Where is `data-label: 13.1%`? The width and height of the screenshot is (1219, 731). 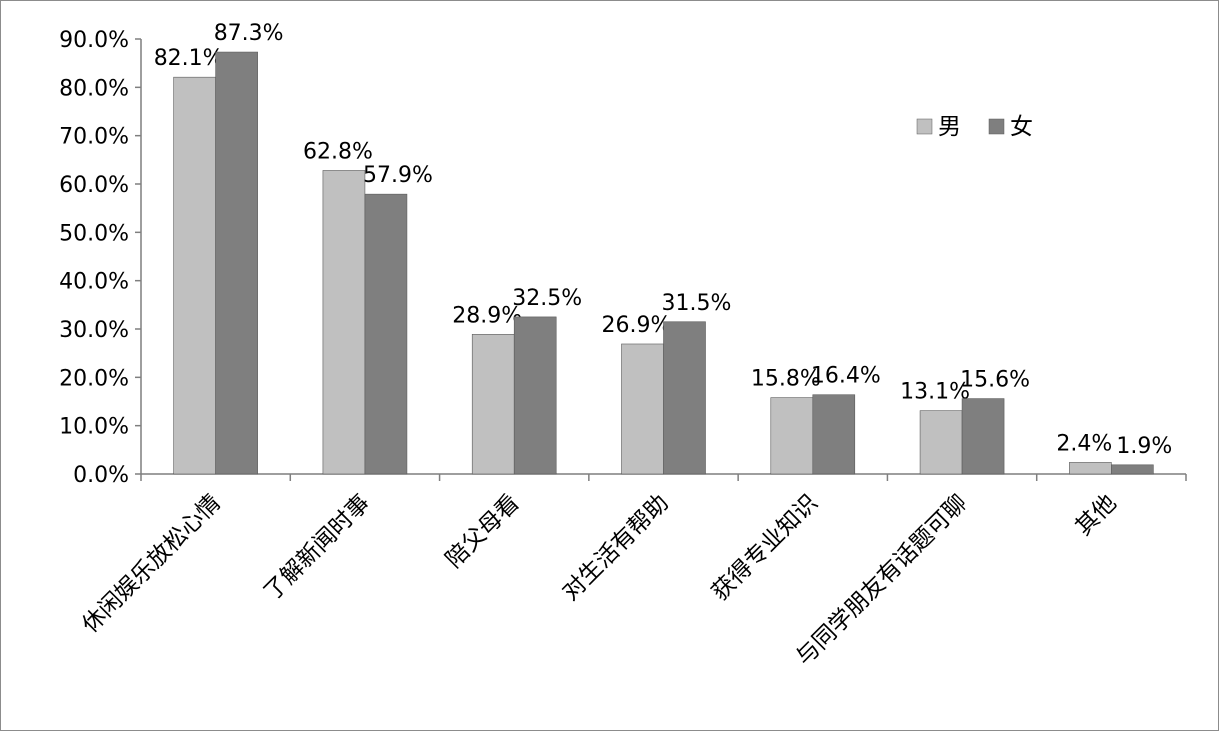
data-label: 13.1% is located at coordinates (935, 392).